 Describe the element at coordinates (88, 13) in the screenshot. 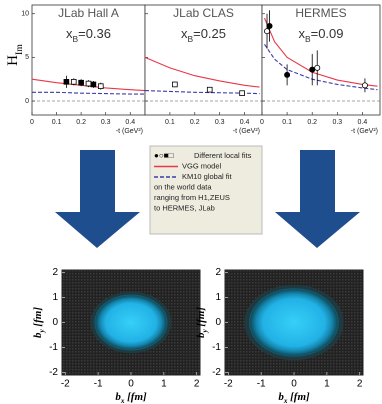

I see `panel-title: JLab Hall A` at that location.